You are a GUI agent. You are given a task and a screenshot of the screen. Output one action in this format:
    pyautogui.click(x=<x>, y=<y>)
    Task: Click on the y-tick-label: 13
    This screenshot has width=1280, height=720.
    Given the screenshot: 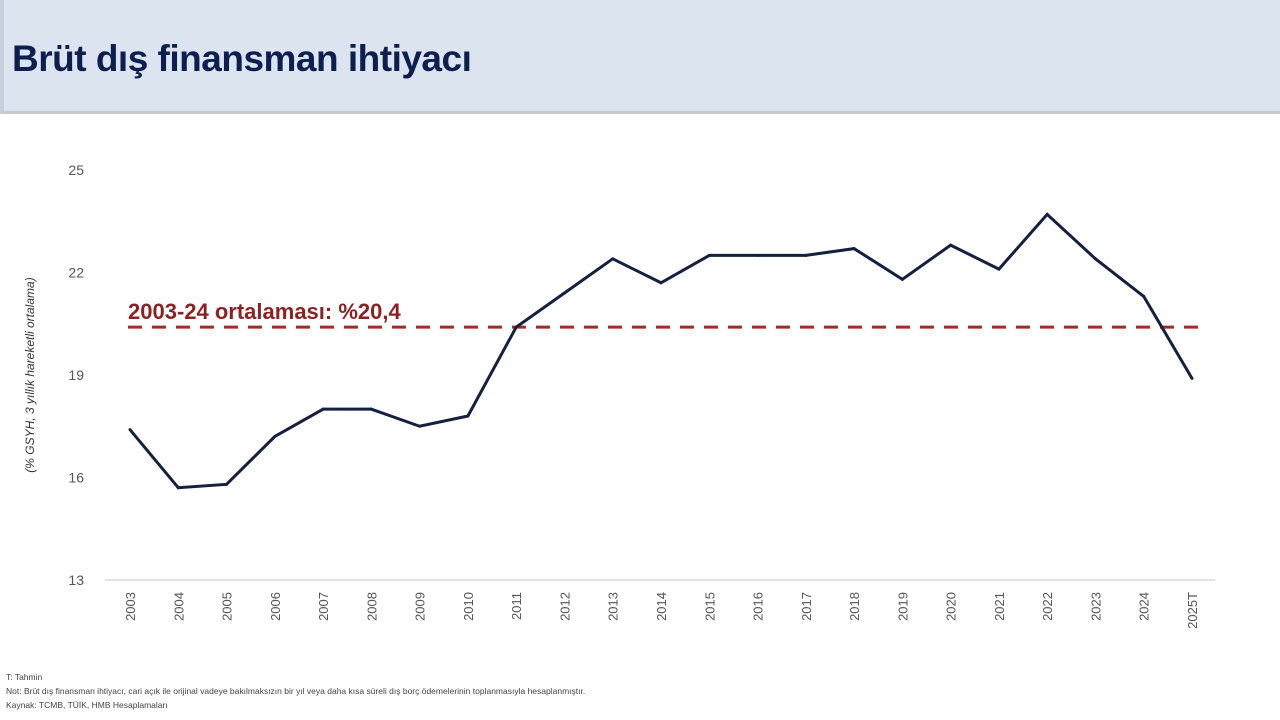 What is the action you would take?
    pyautogui.click(x=76, y=580)
    